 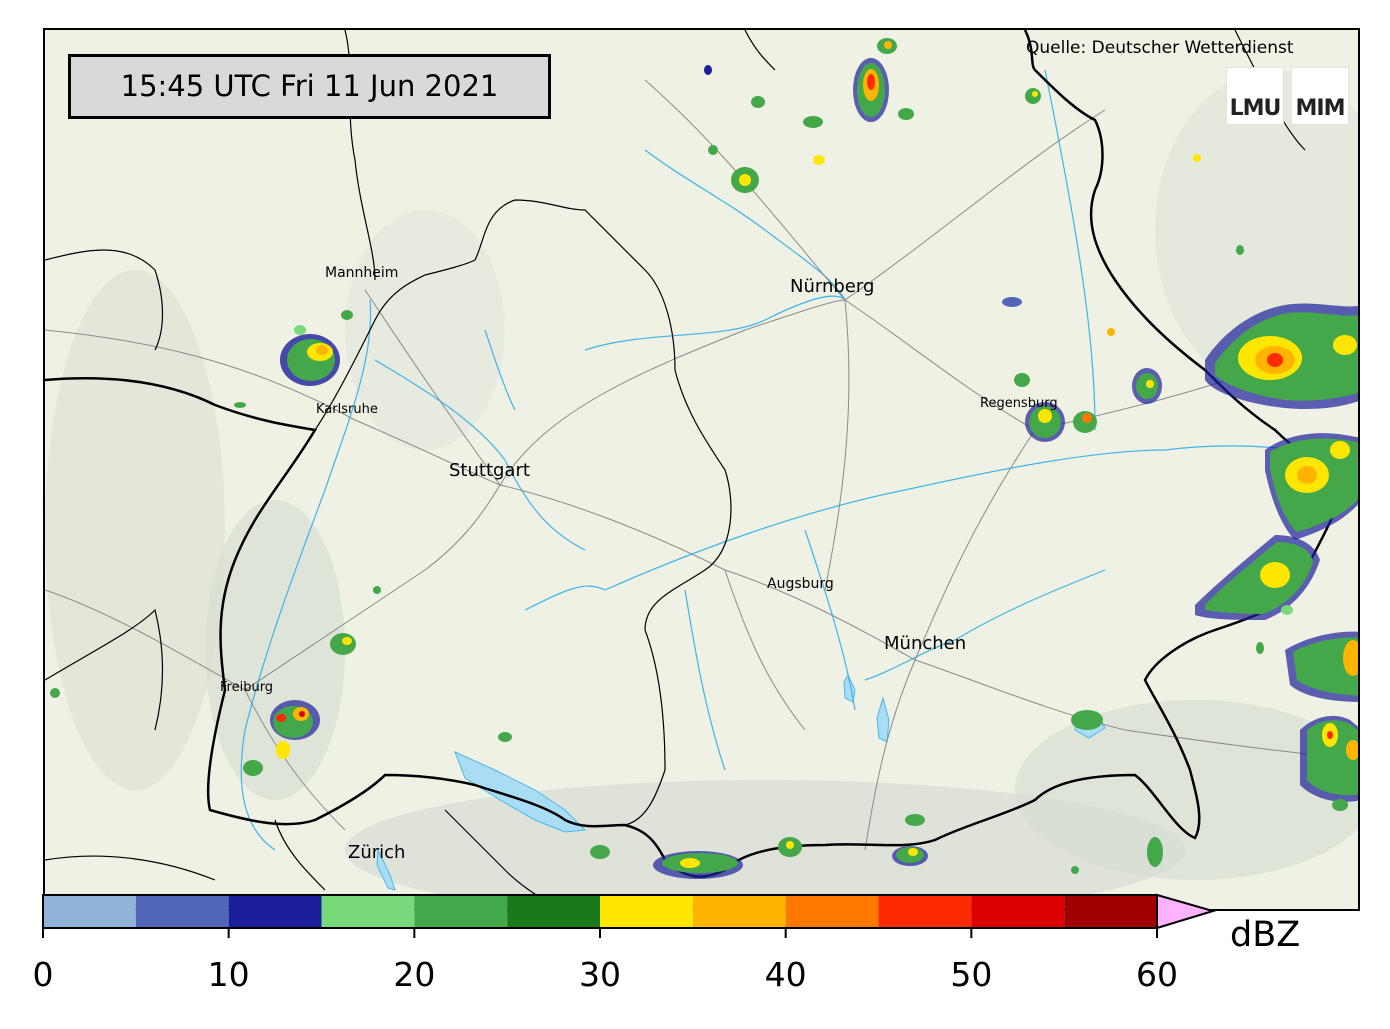 What do you see at coordinates (386, 869) in the screenshot?
I see `lake-zuerich` at bounding box center [386, 869].